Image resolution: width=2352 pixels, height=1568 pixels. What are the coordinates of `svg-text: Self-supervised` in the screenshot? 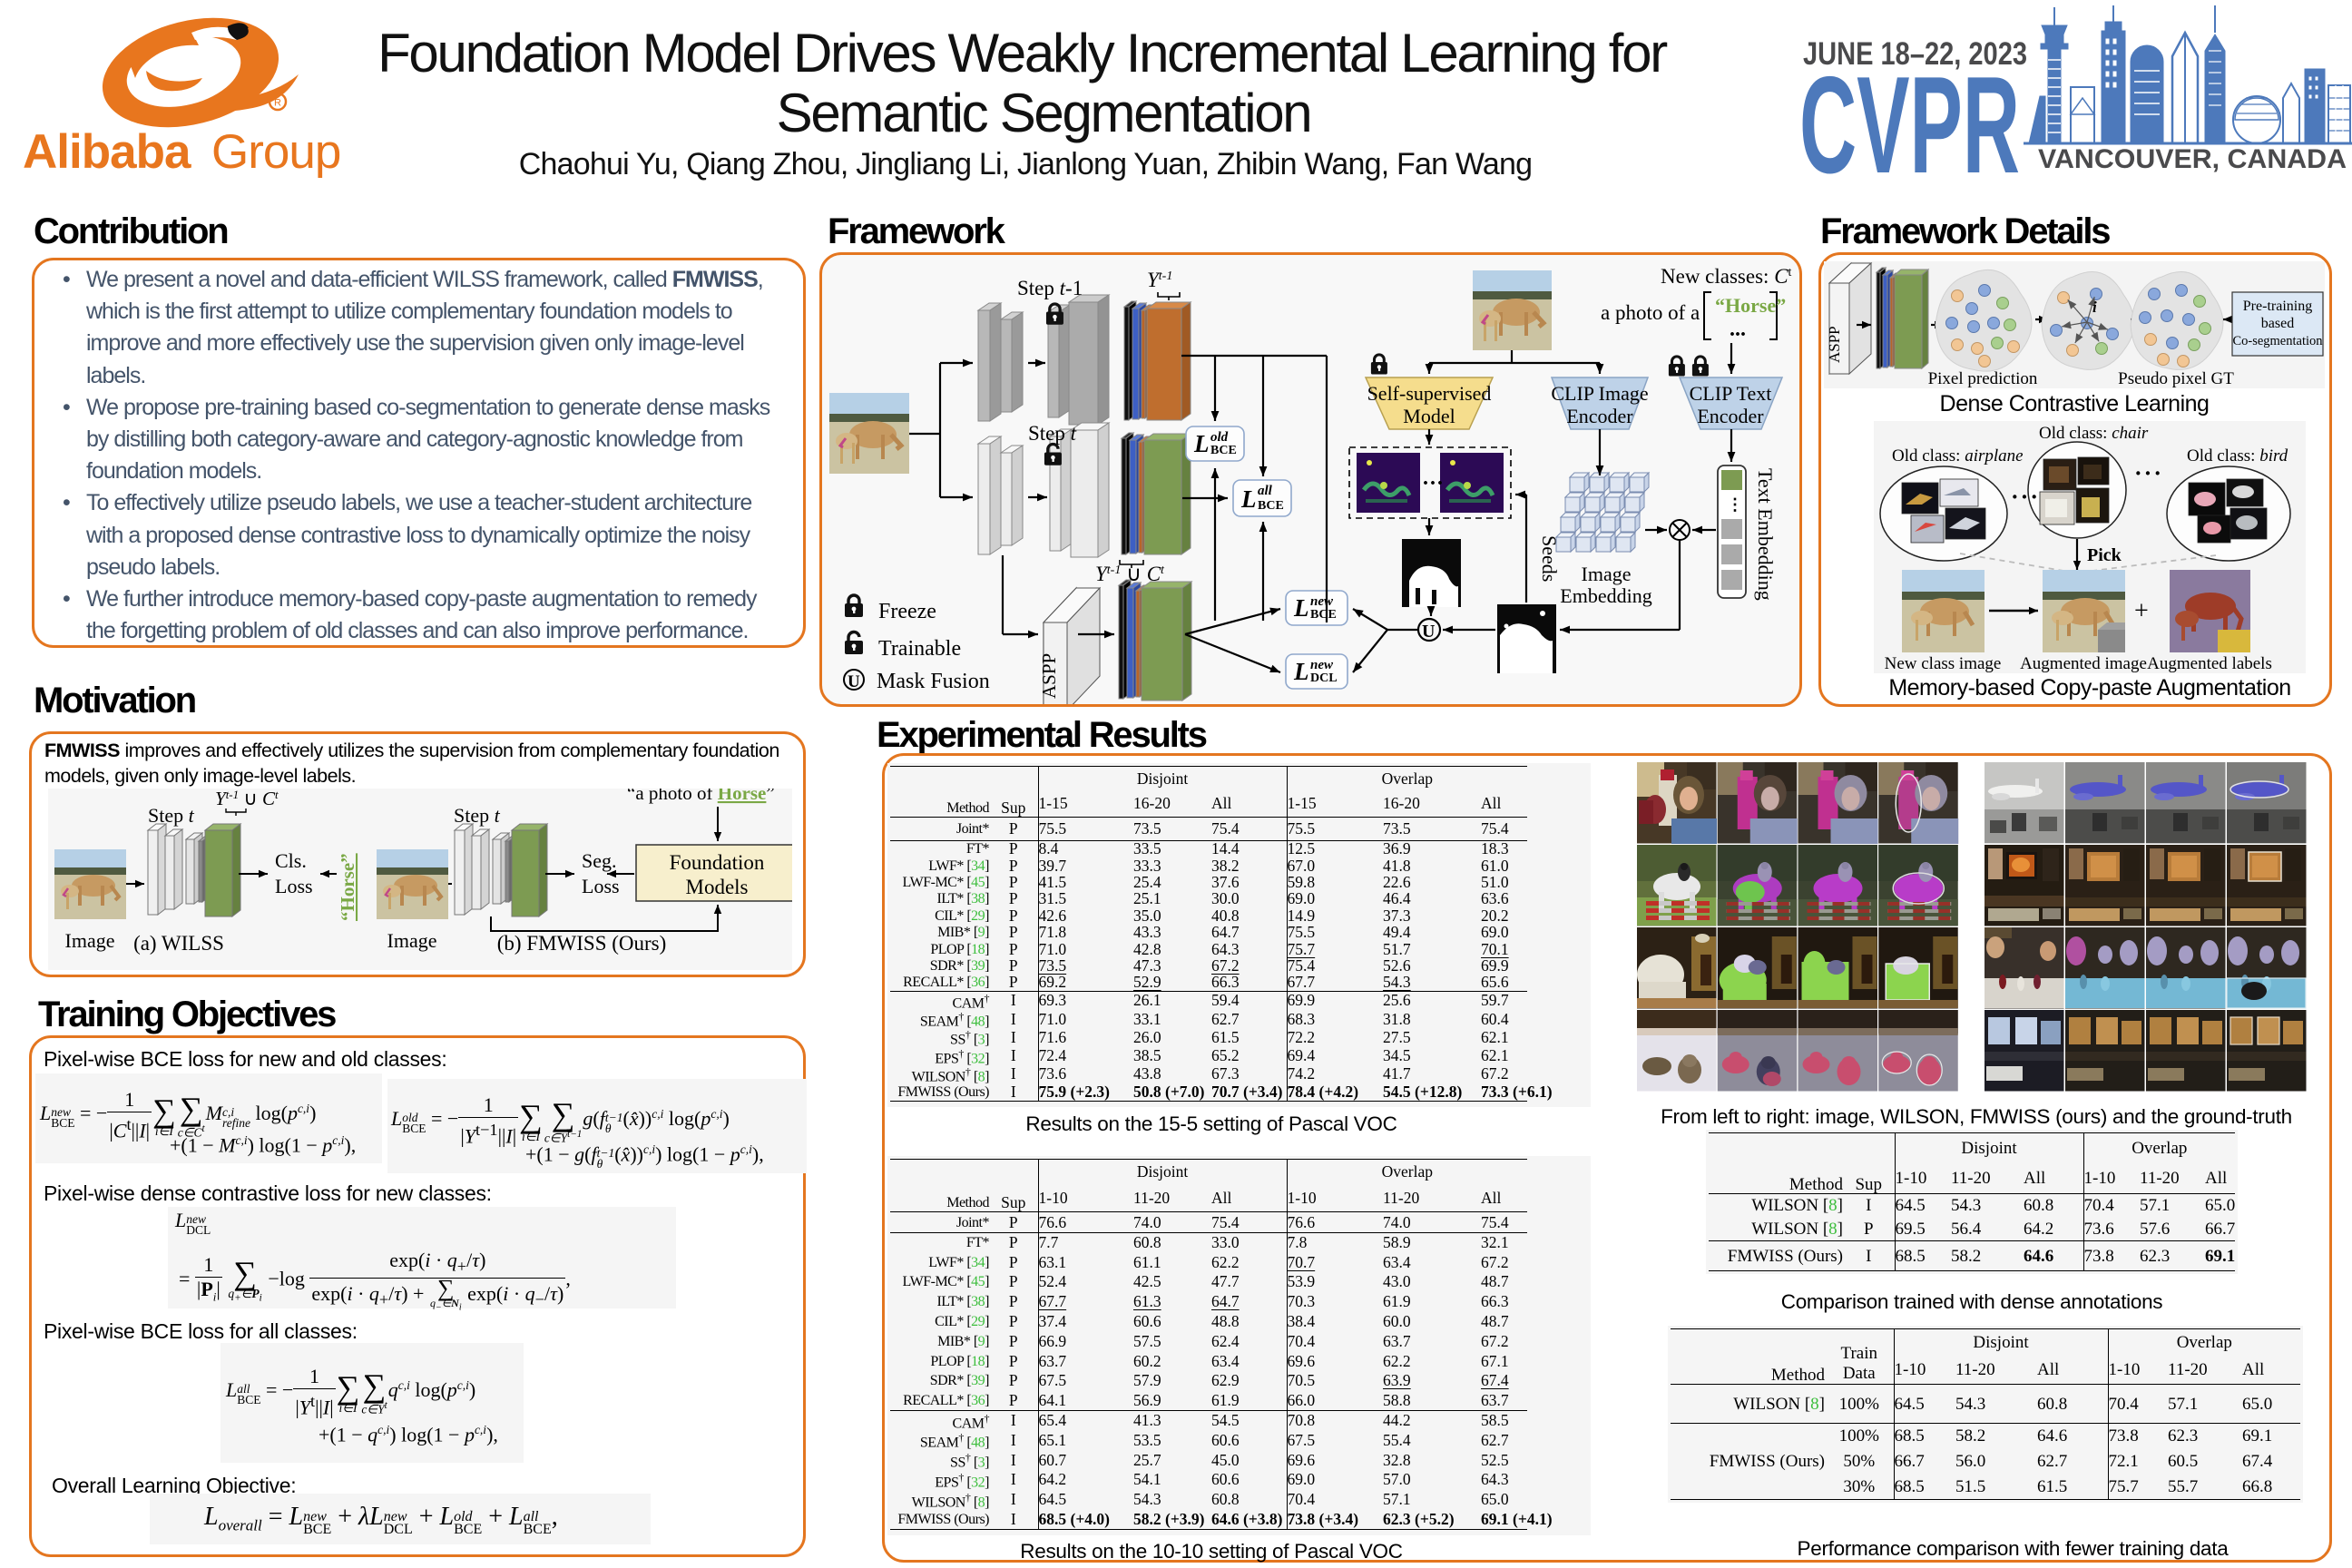 It's located at (1429, 393).